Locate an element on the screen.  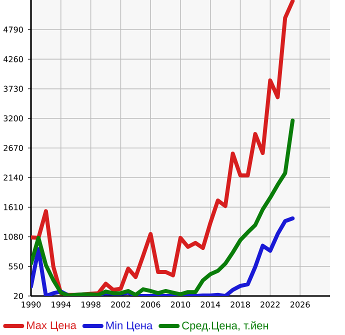
y-tick-label: 3730 is located at coordinates (13, 89).